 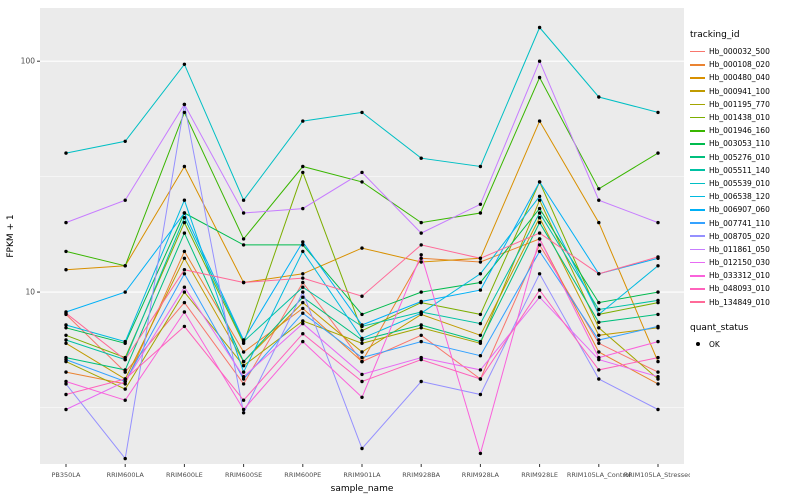 What do you see at coordinates (657, 475) in the screenshot?
I see `x-tick-label: RRIM105LA_Stressed` at bounding box center [657, 475].